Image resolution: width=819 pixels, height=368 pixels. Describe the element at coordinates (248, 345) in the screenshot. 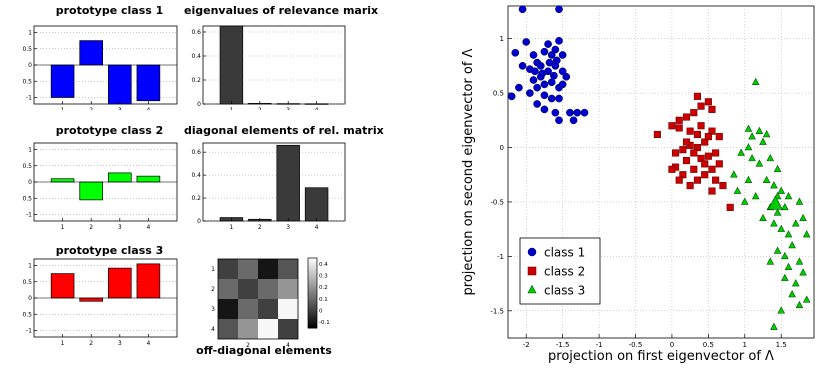

I see `heatmap-x-tick: 2` at that location.